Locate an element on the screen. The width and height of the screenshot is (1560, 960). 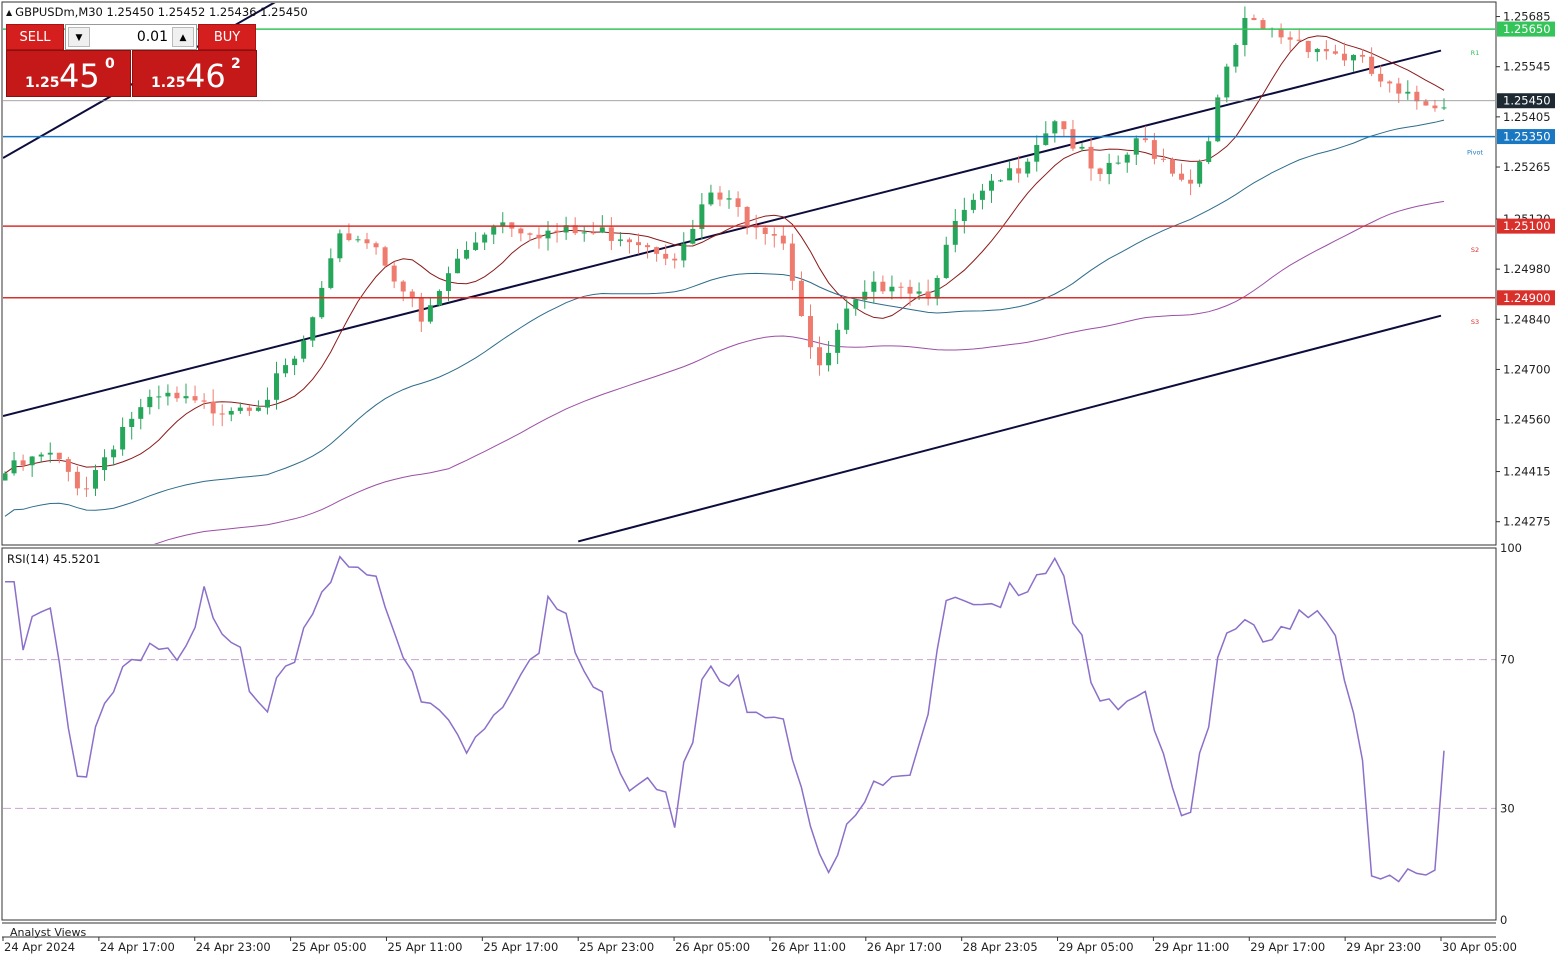
sell-button: SELL is located at coordinates (35, 37).